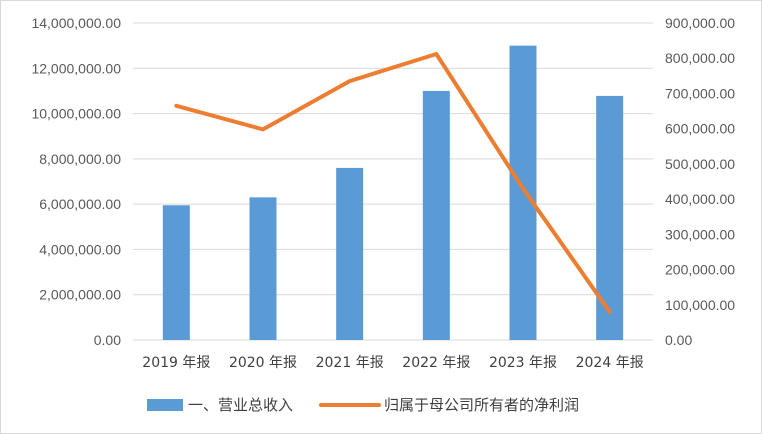 The image size is (762, 434). Describe the element at coordinates (165, 405) in the screenshot. I see `legend-swatch-bar` at that location.